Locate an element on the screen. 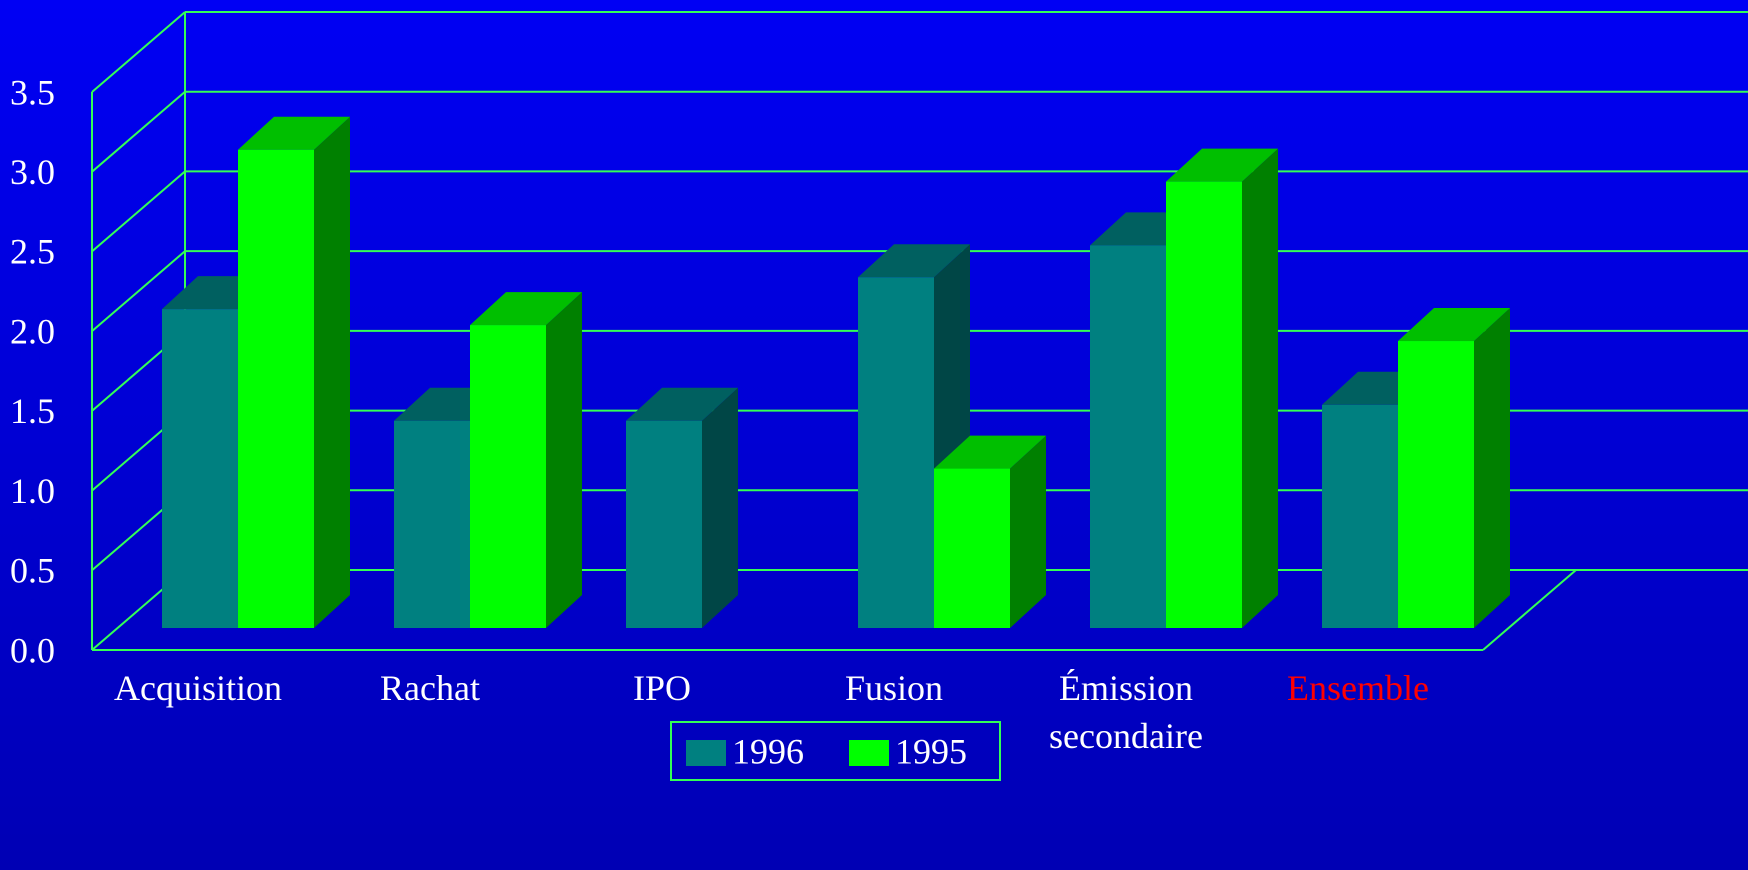  legend-box is located at coordinates (835, 751).